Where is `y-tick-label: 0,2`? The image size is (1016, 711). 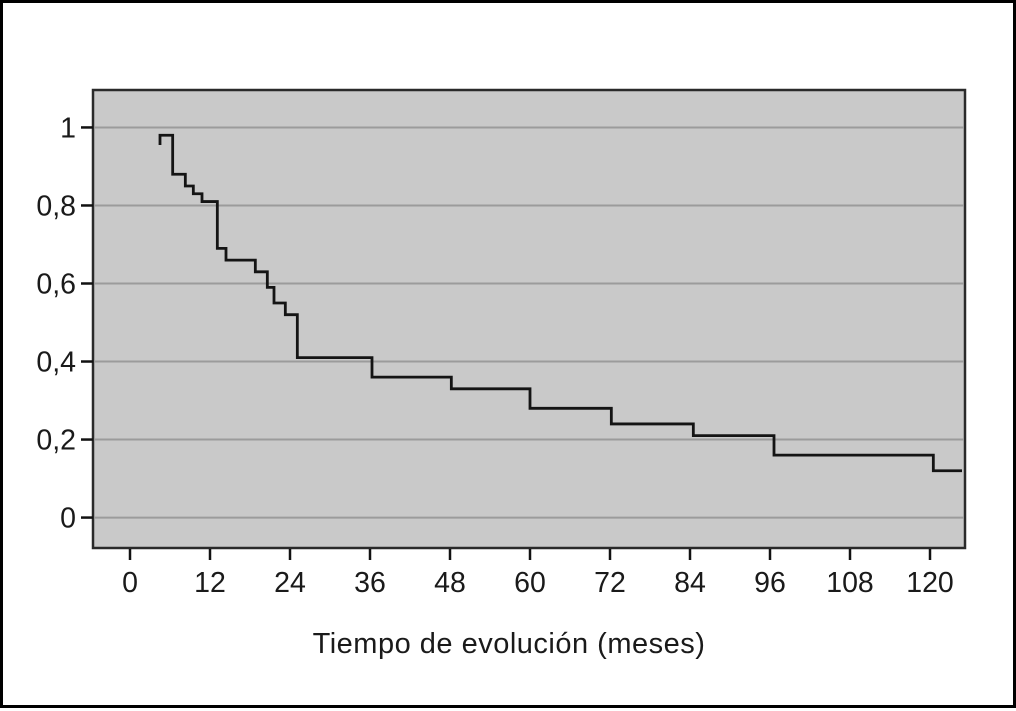
y-tick-label: 0,2 is located at coordinates (56, 441).